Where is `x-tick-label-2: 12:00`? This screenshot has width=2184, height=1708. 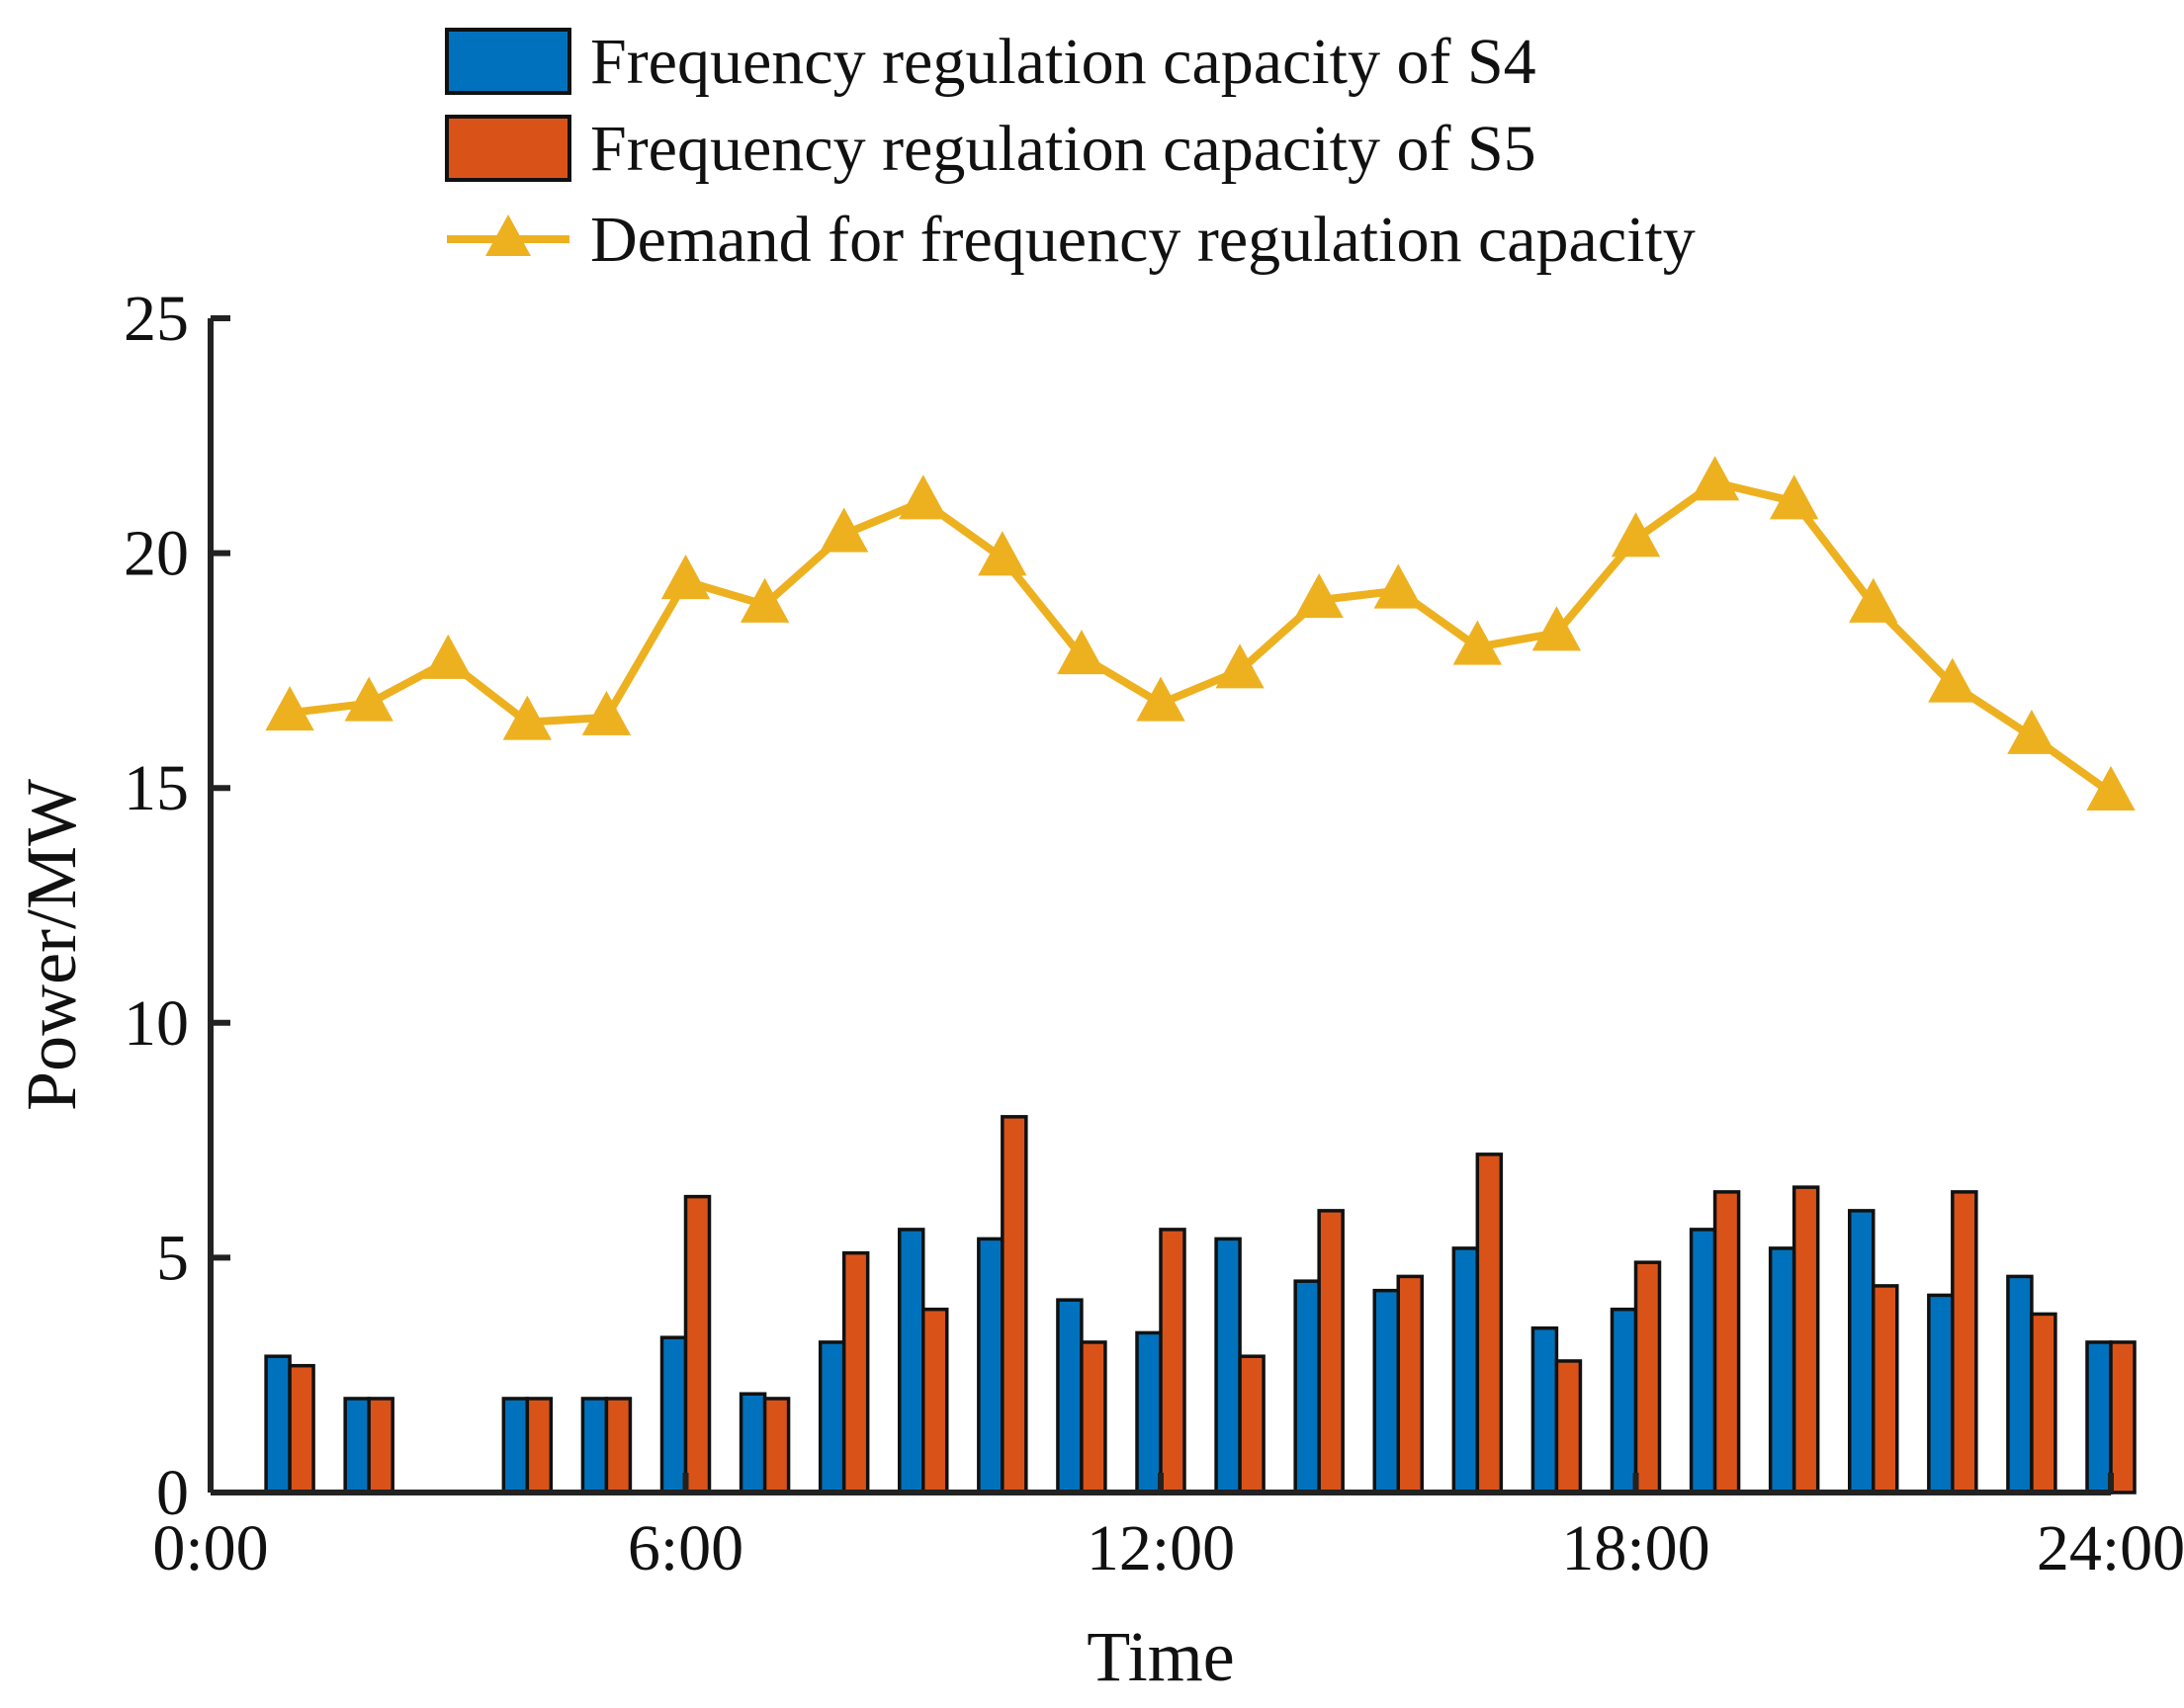 x-tick-label-2: 12:00 is located at coordinates (1161, 1548).